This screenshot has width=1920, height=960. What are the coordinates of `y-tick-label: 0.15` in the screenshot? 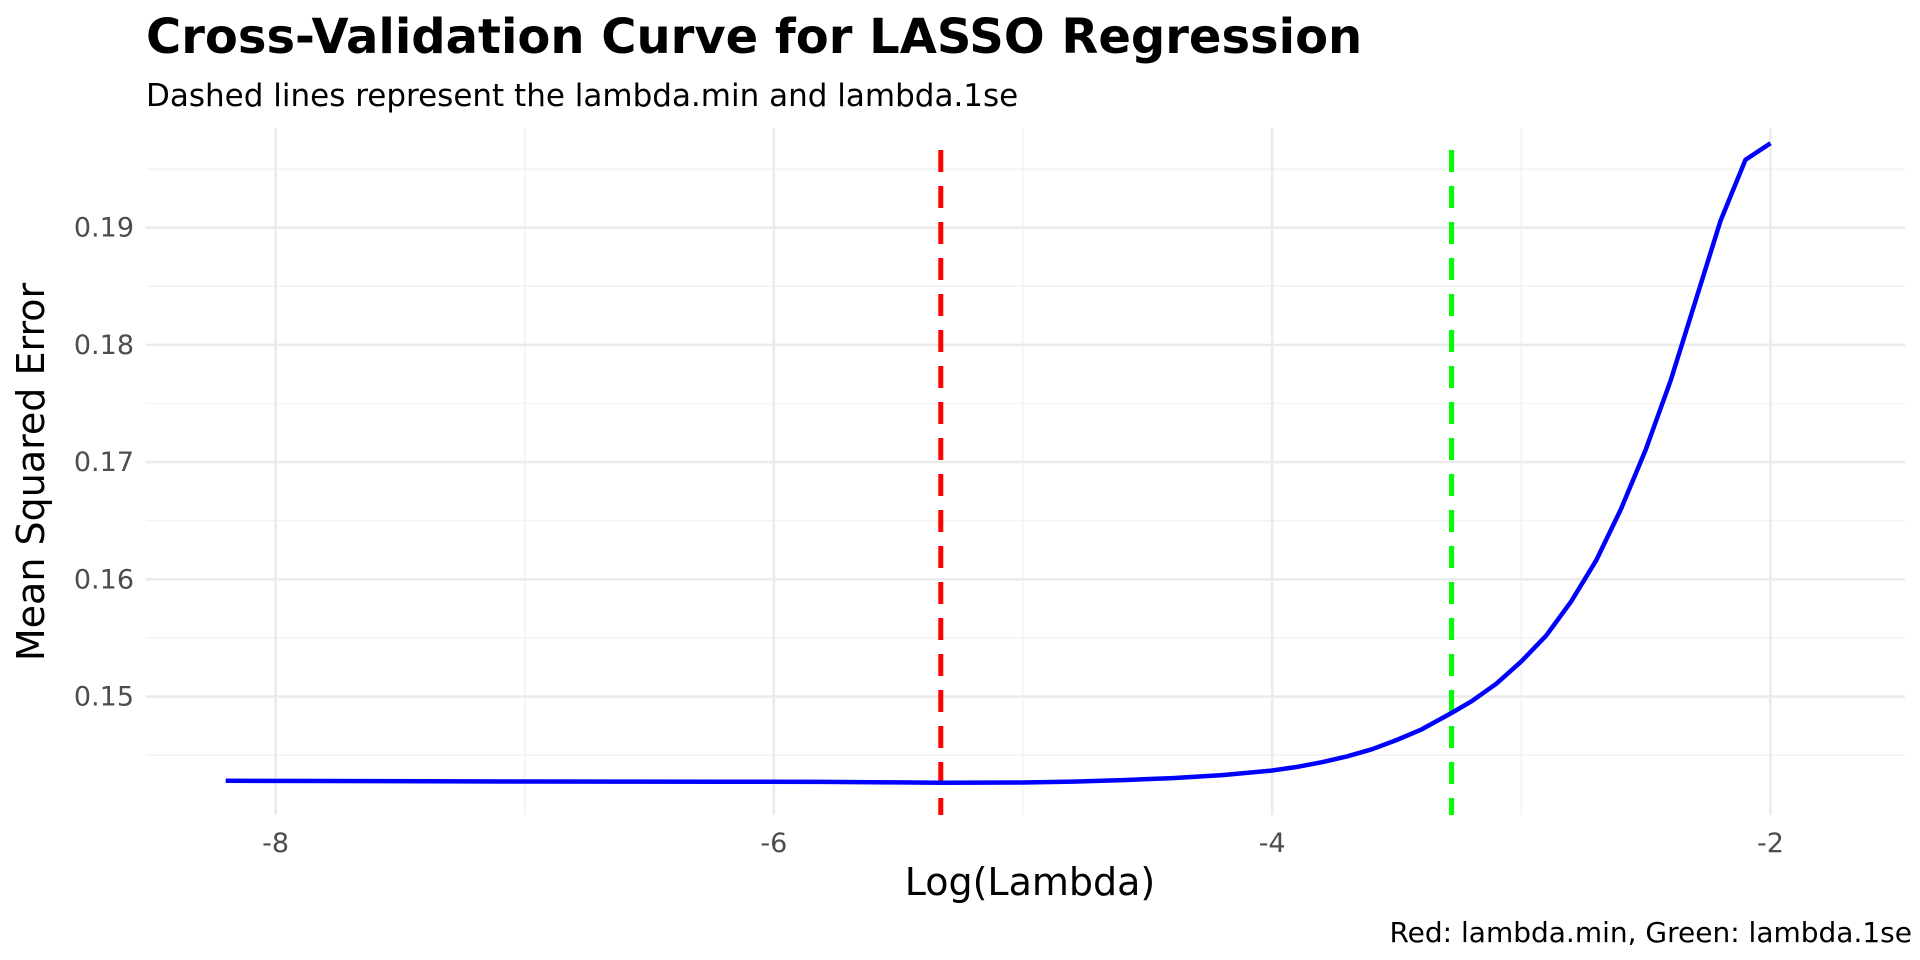 It's located at (104, 697).